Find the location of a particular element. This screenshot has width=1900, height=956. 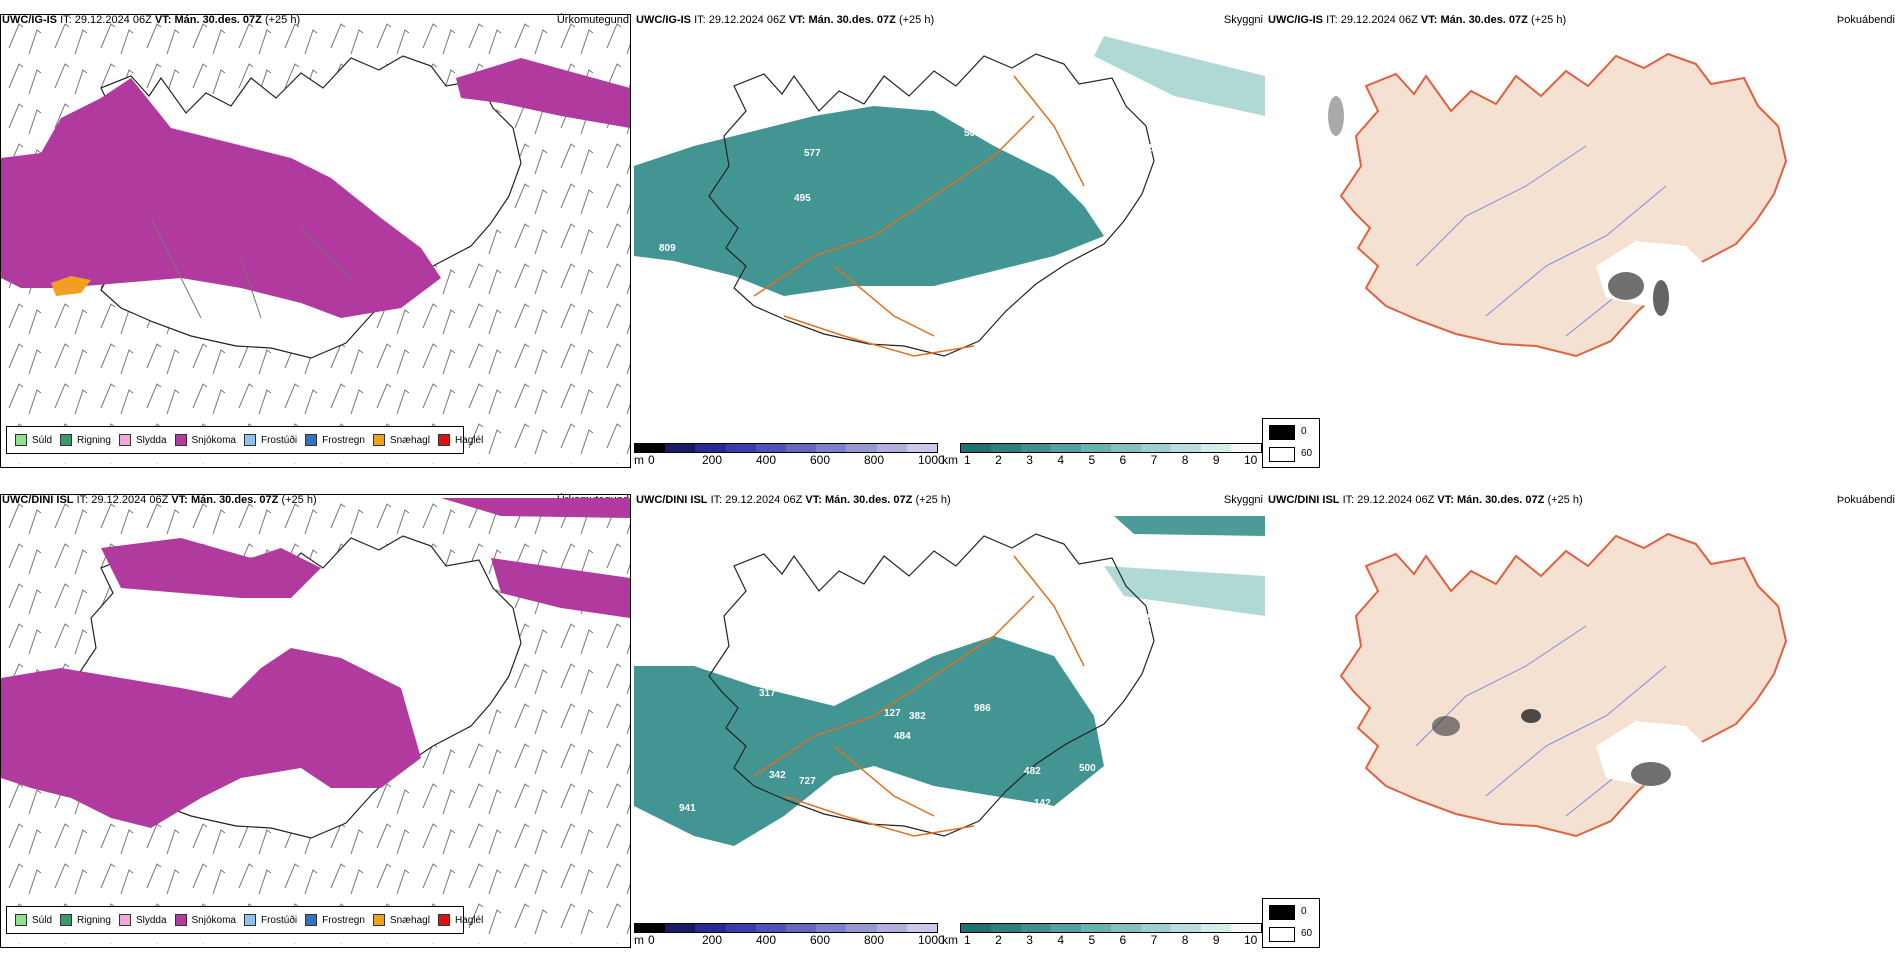

height-label: 127 is located at coordinates (892, 713).